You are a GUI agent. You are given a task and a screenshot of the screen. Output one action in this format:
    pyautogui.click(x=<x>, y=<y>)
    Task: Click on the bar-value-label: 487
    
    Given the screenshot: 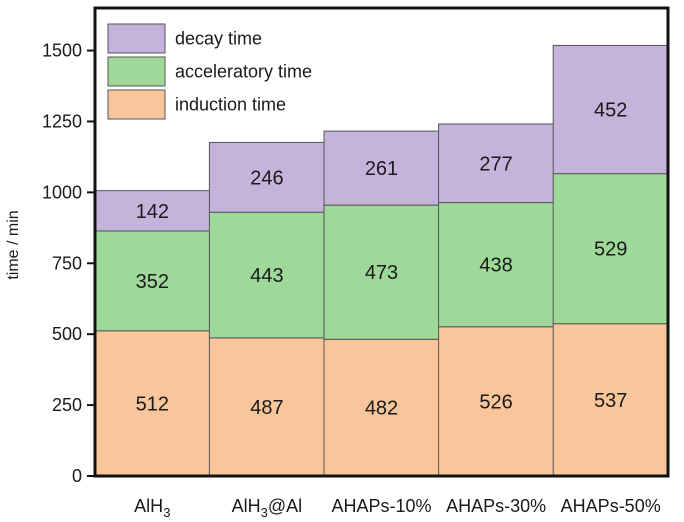 What is the action you would take?
    pyautogui.click(x=266, y=408)
    